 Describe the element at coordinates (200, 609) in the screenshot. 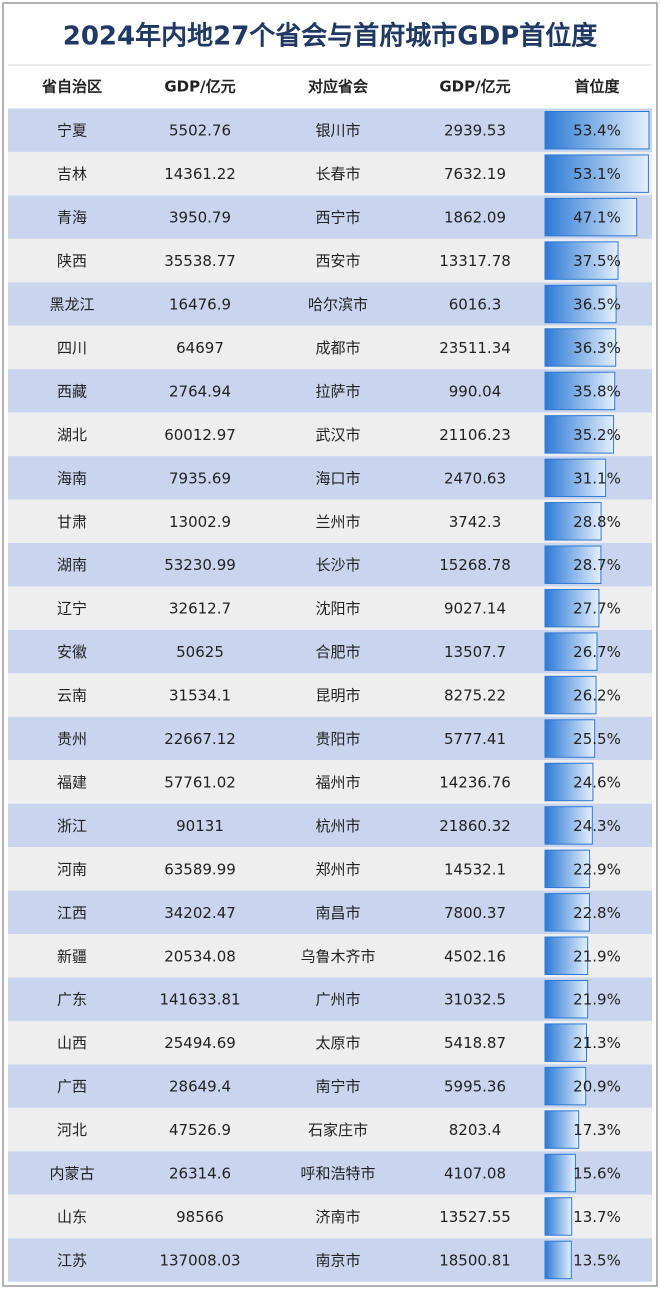

I see `cell: 32612.7` at that location.